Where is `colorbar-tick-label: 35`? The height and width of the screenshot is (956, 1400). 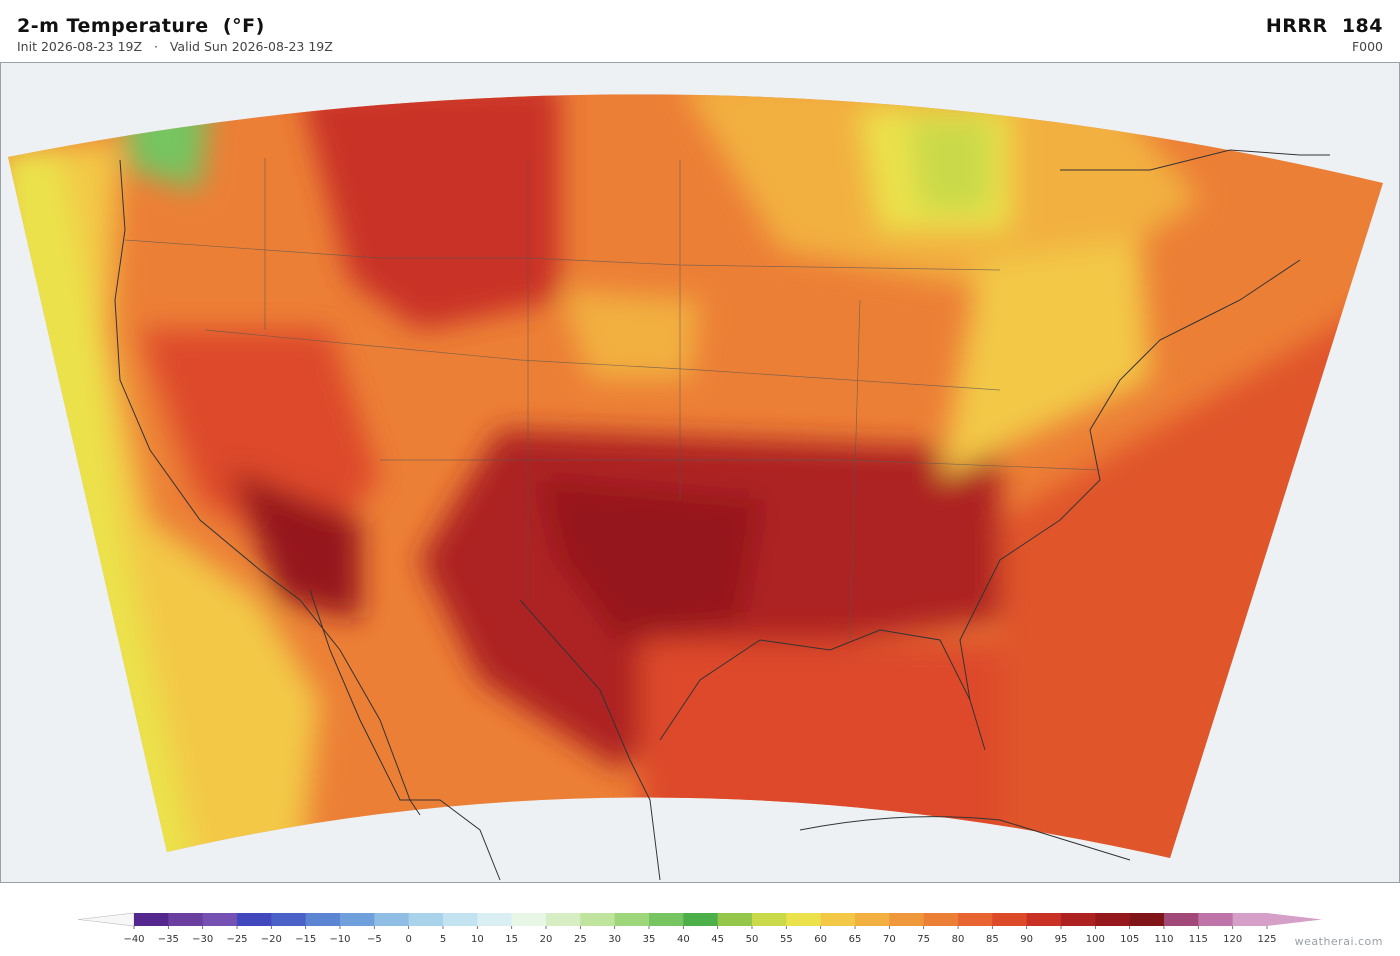 colorbar-tick-label: 35 is located at coordinates (649, 939).